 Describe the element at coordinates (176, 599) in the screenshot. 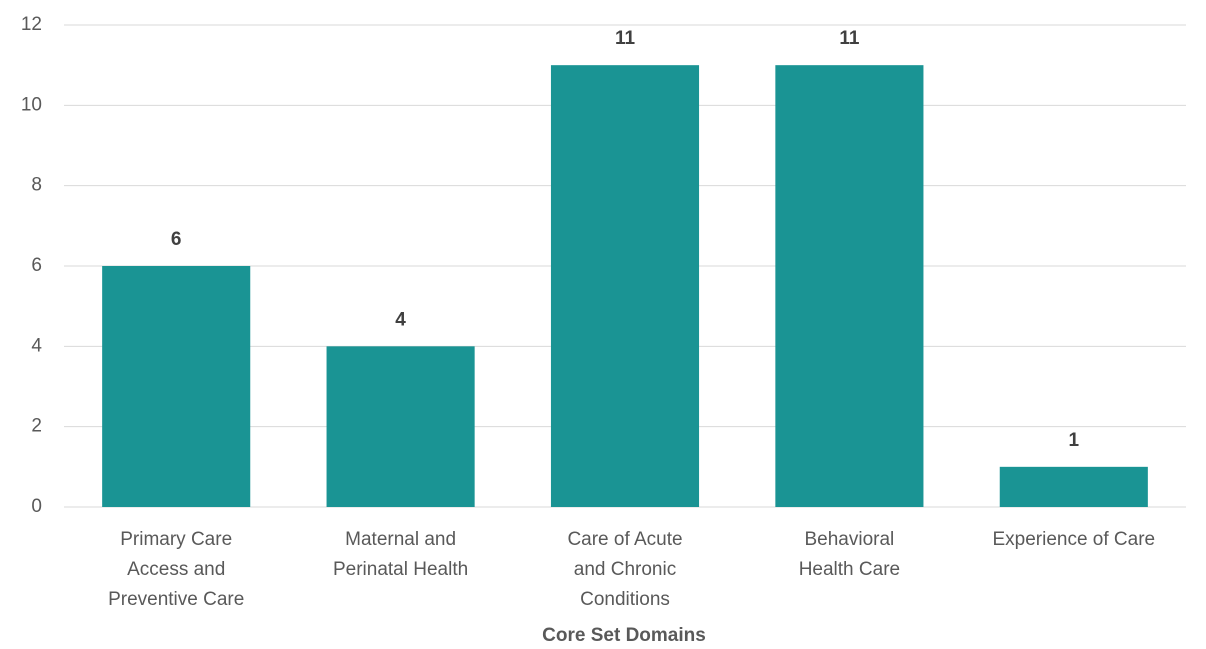

I see `x-tick-label: Preventive Care` at that location.